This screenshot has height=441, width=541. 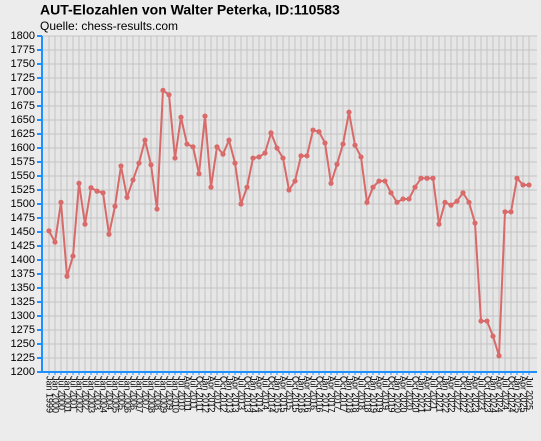 What do you see at coordinates (362, 393) in the screenshot?
I see `x-tick-label: Jul 2018` at bounding box center [362, 393].